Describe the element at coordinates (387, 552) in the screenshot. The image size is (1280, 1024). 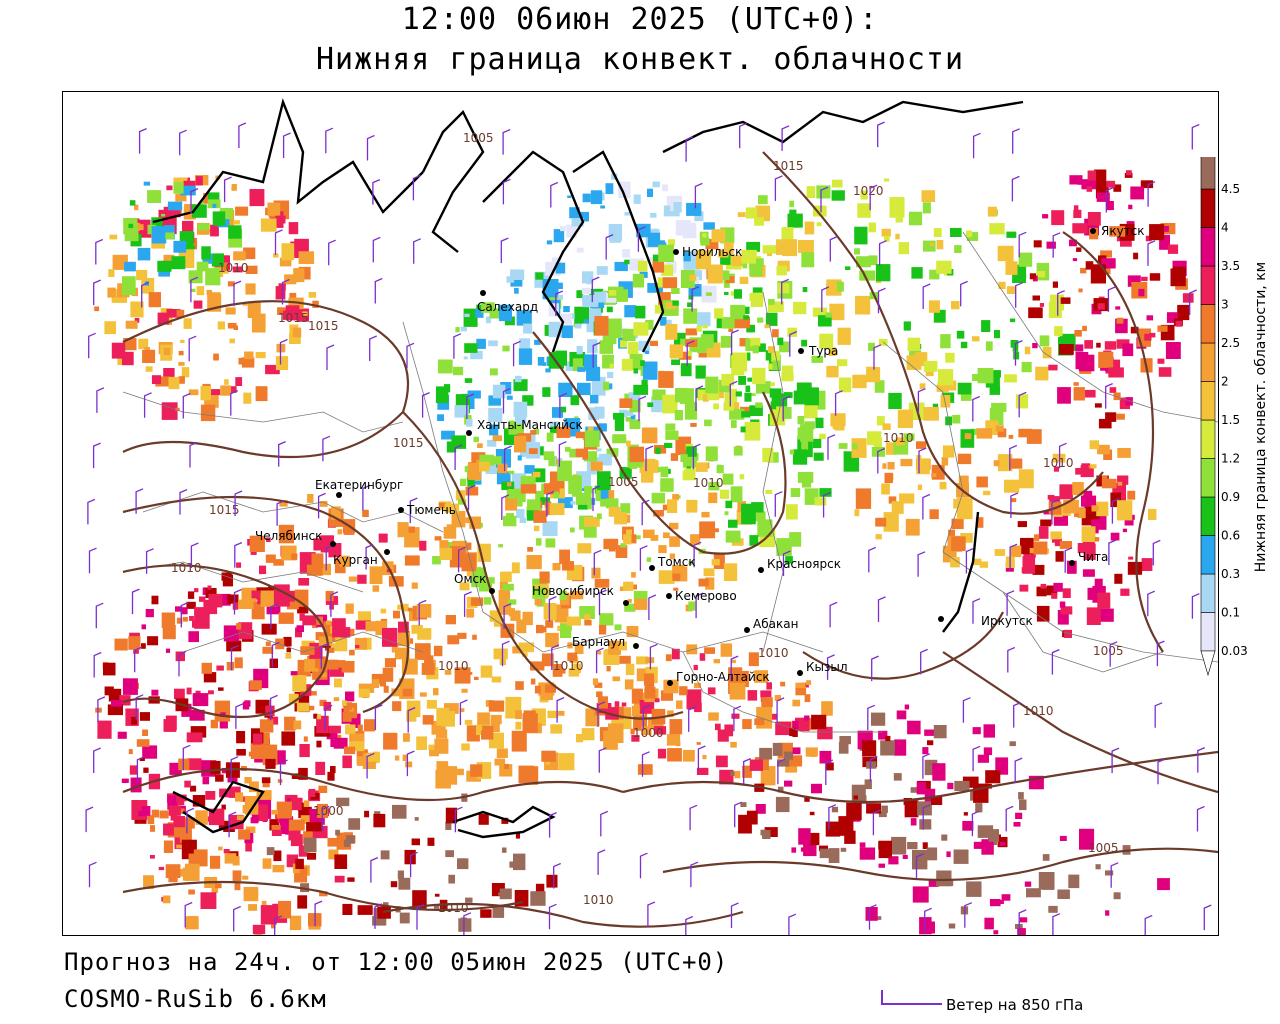
I see `city-dot` at that location.